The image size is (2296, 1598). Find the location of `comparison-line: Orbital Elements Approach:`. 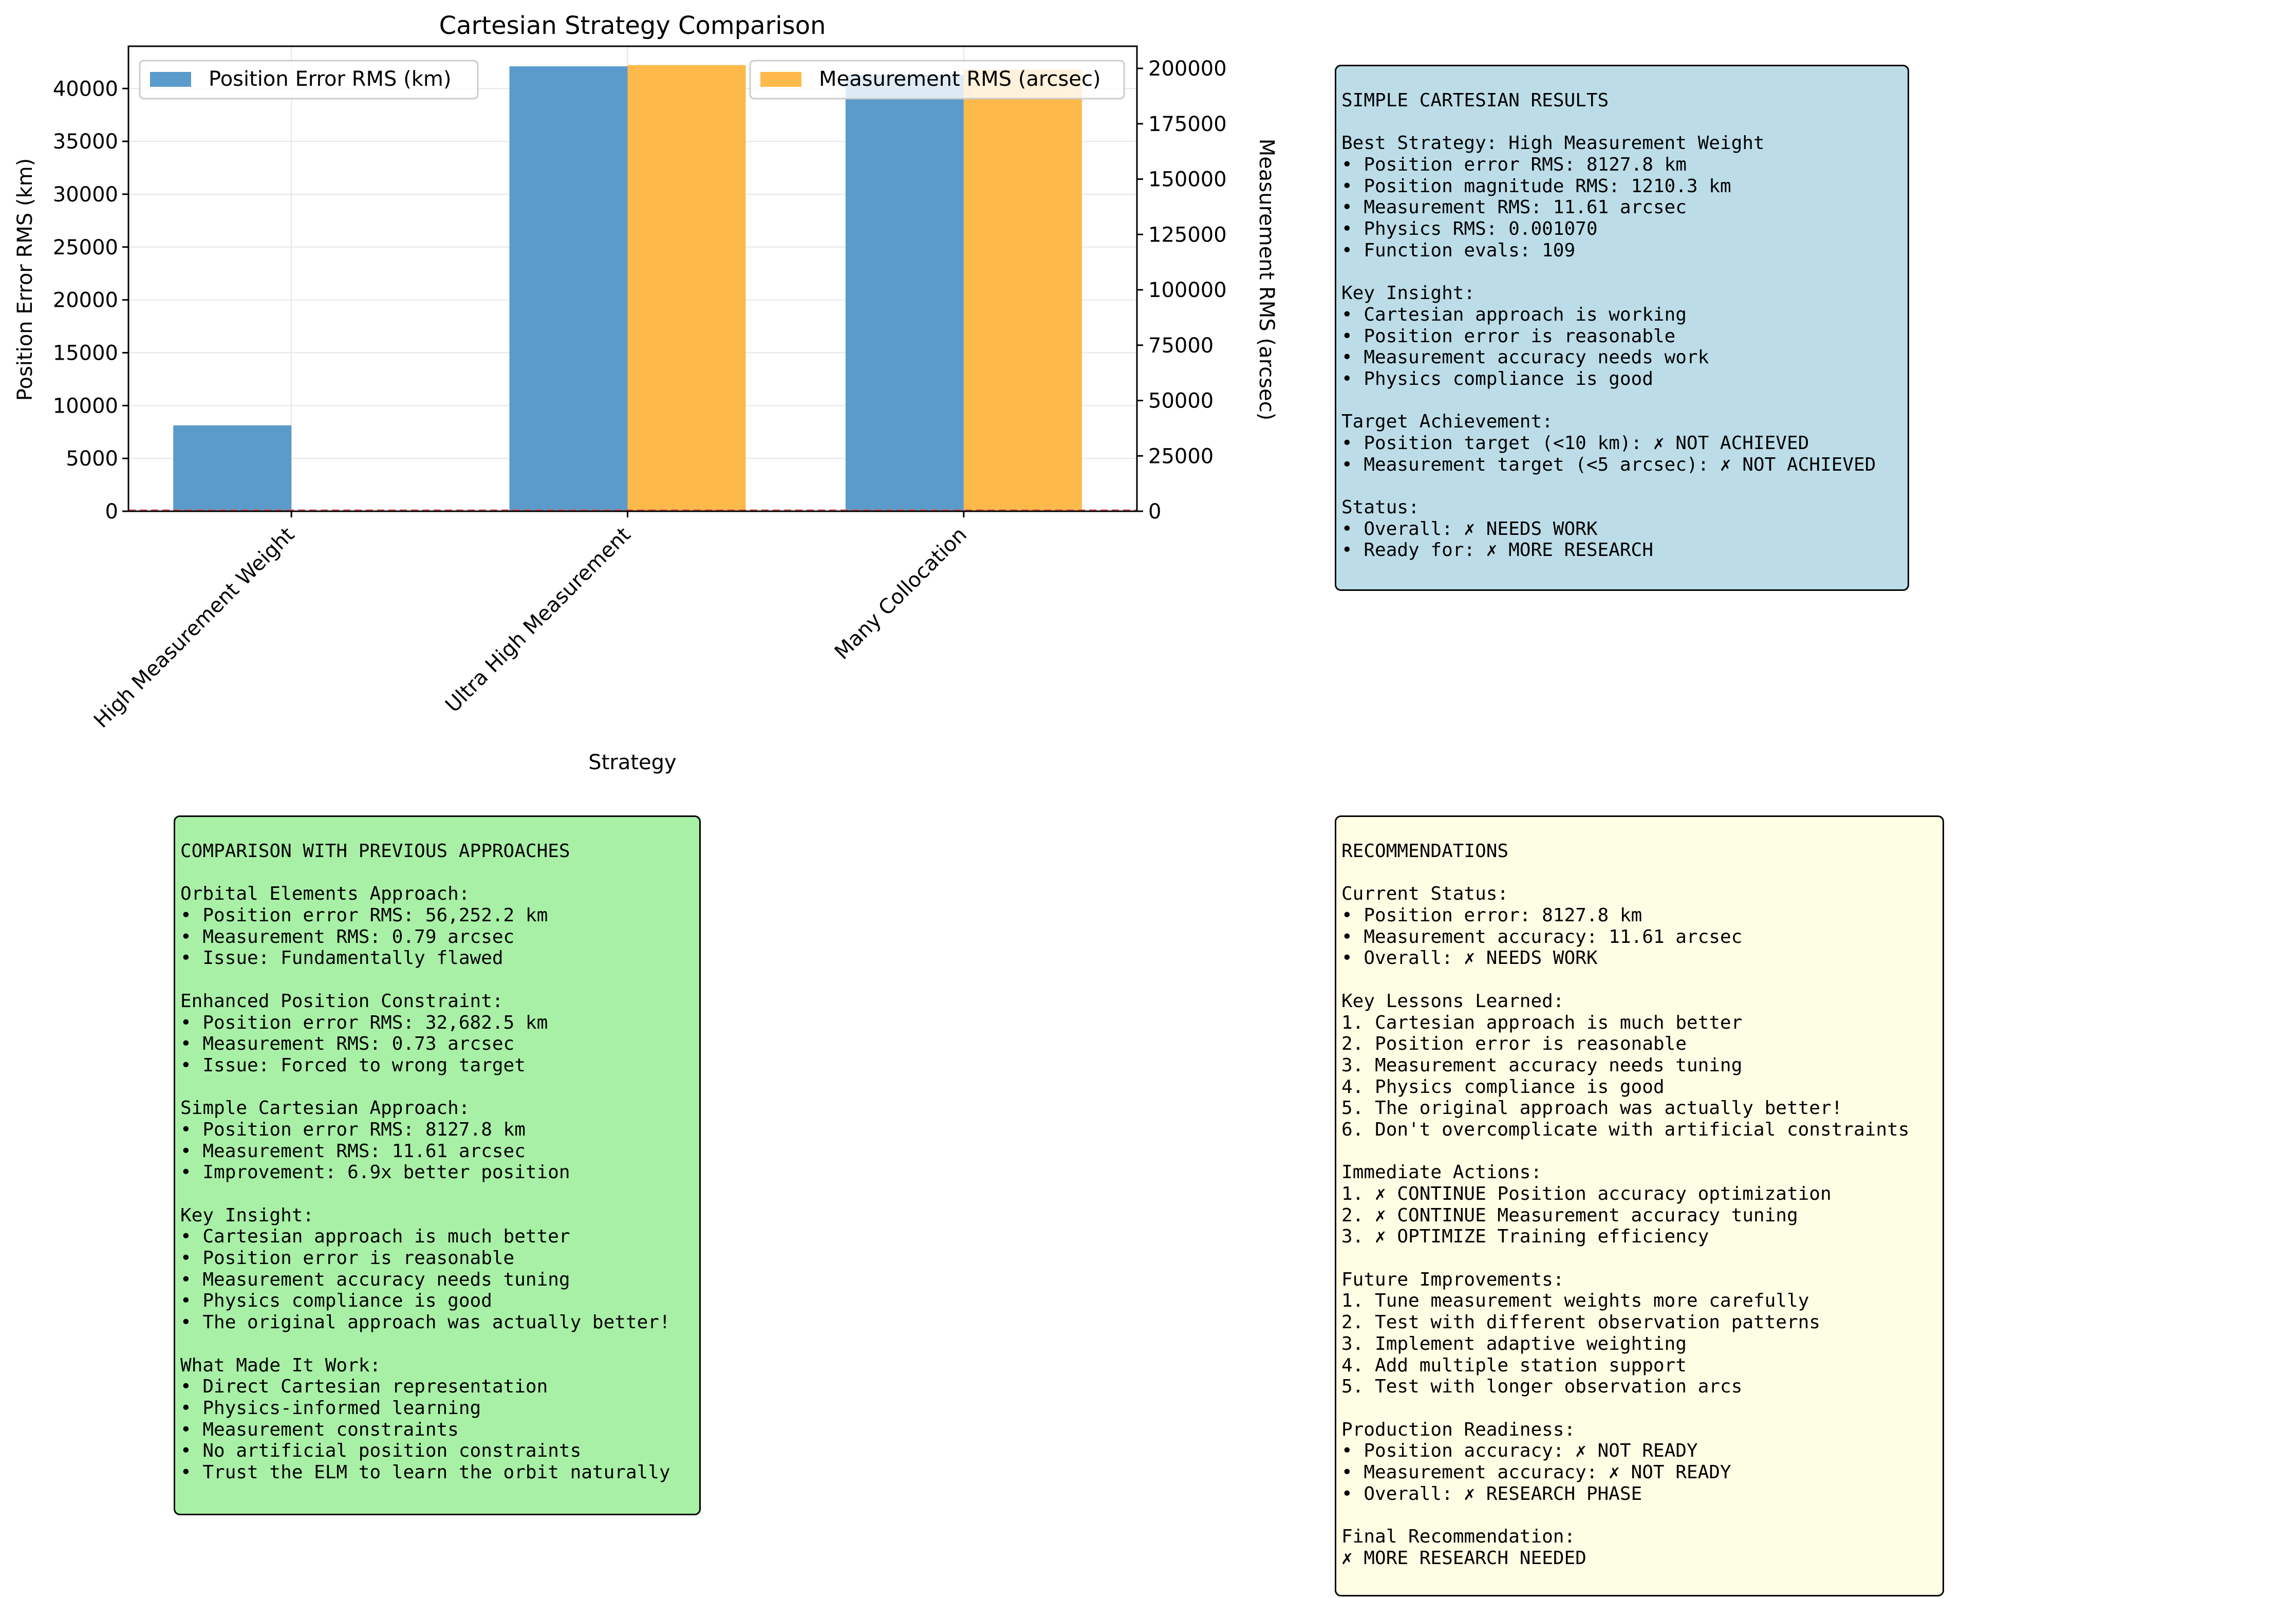

comparison-line: Orbital Elements Approach: is located at coordinates (325, 894).